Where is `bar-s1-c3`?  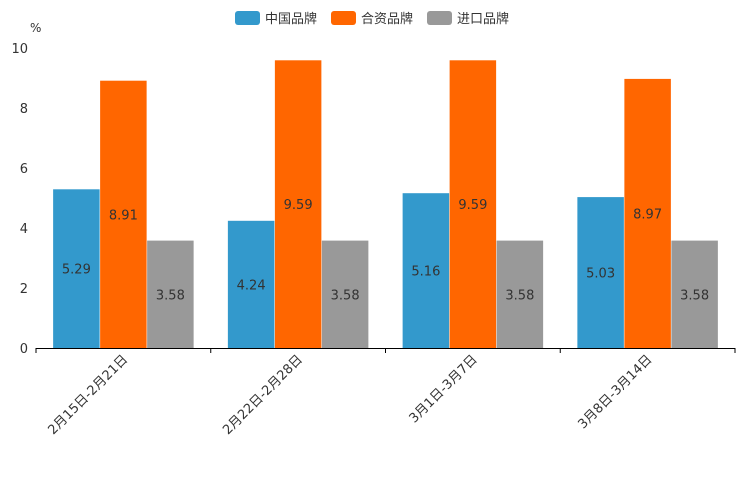 bar-s1-c3 is located at coordinates (647, 213).